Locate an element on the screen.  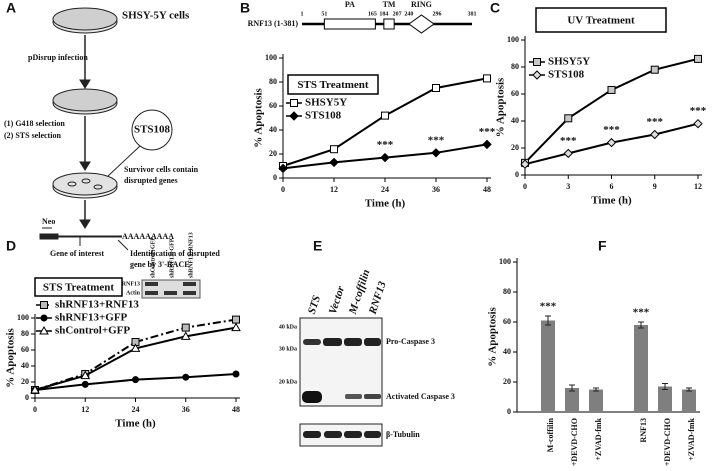
title-box is located at coordinates (601, 20).